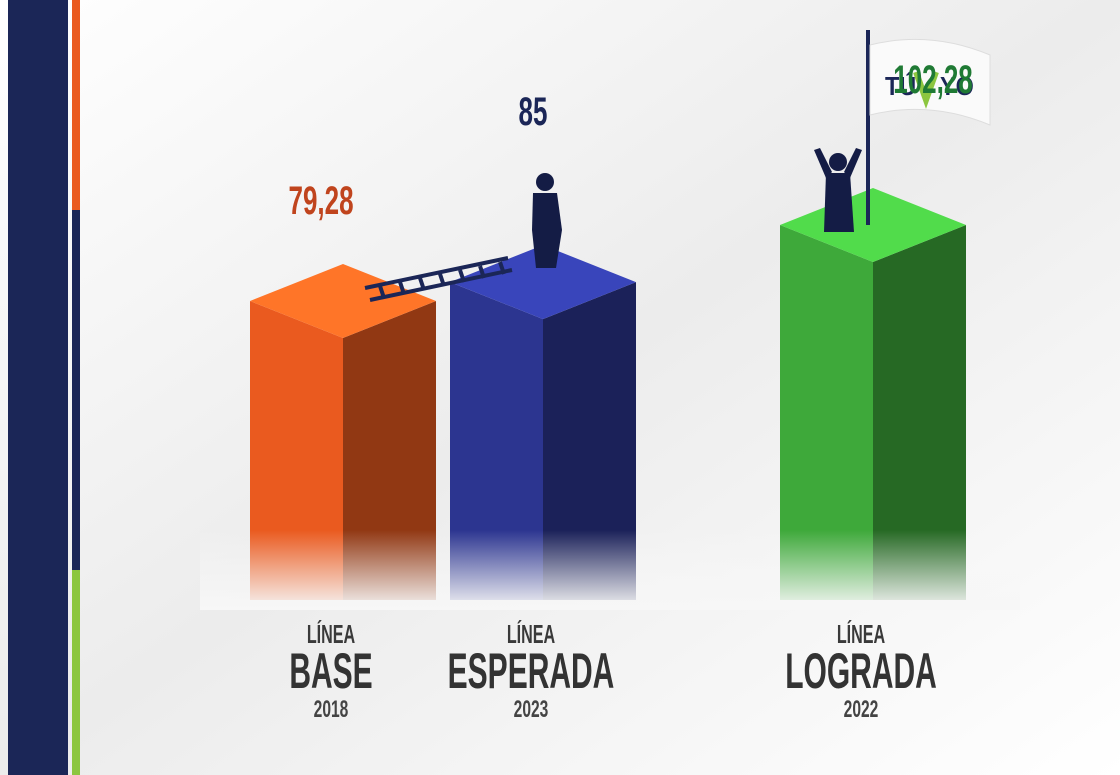 The height and width of the screenshot is (775, 1120). Describe the element at coordinates (76, 390) in the screenshot. I see `stripe-navy` at that location.